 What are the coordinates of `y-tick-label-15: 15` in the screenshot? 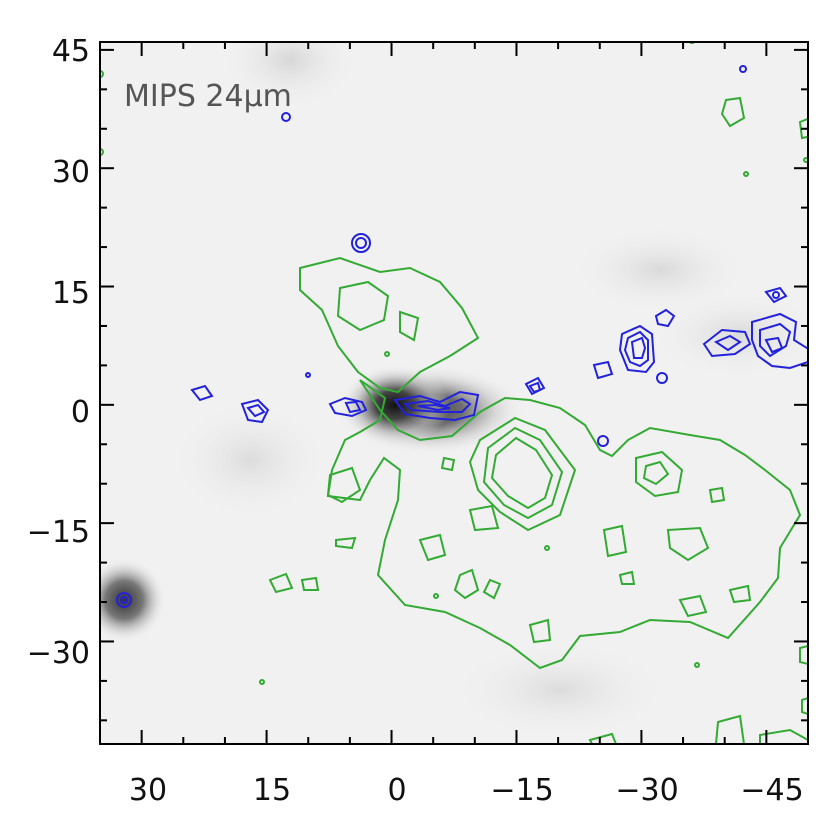 It's located at (71, 293).